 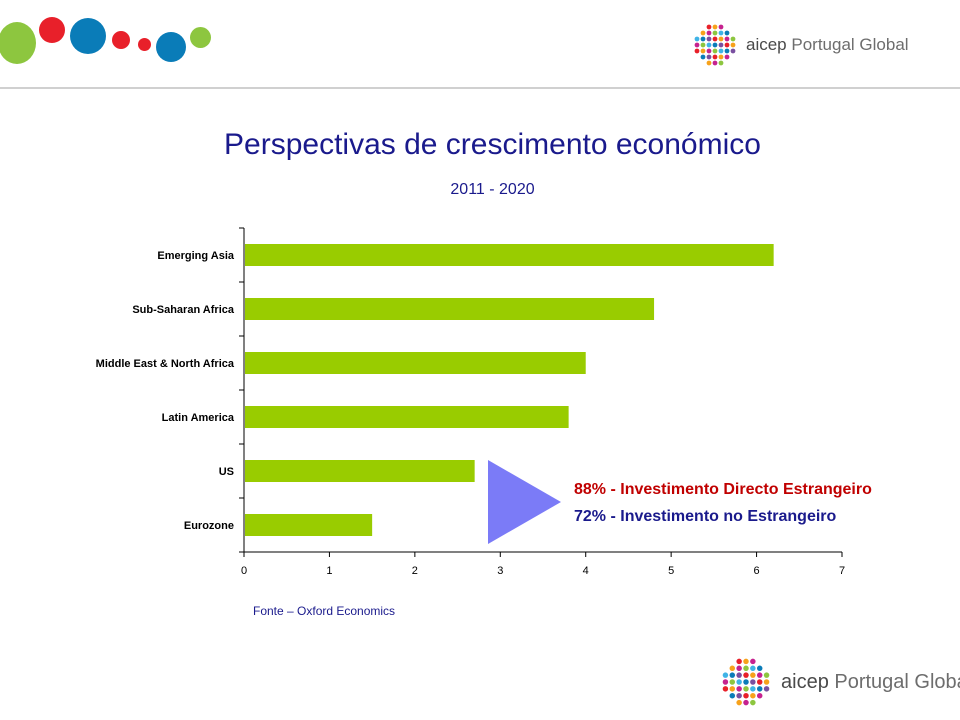 What do you see at coordinates (198, 418) in the screenshot?
I see `category-label: Latin America` at bounding box center [198, 418].